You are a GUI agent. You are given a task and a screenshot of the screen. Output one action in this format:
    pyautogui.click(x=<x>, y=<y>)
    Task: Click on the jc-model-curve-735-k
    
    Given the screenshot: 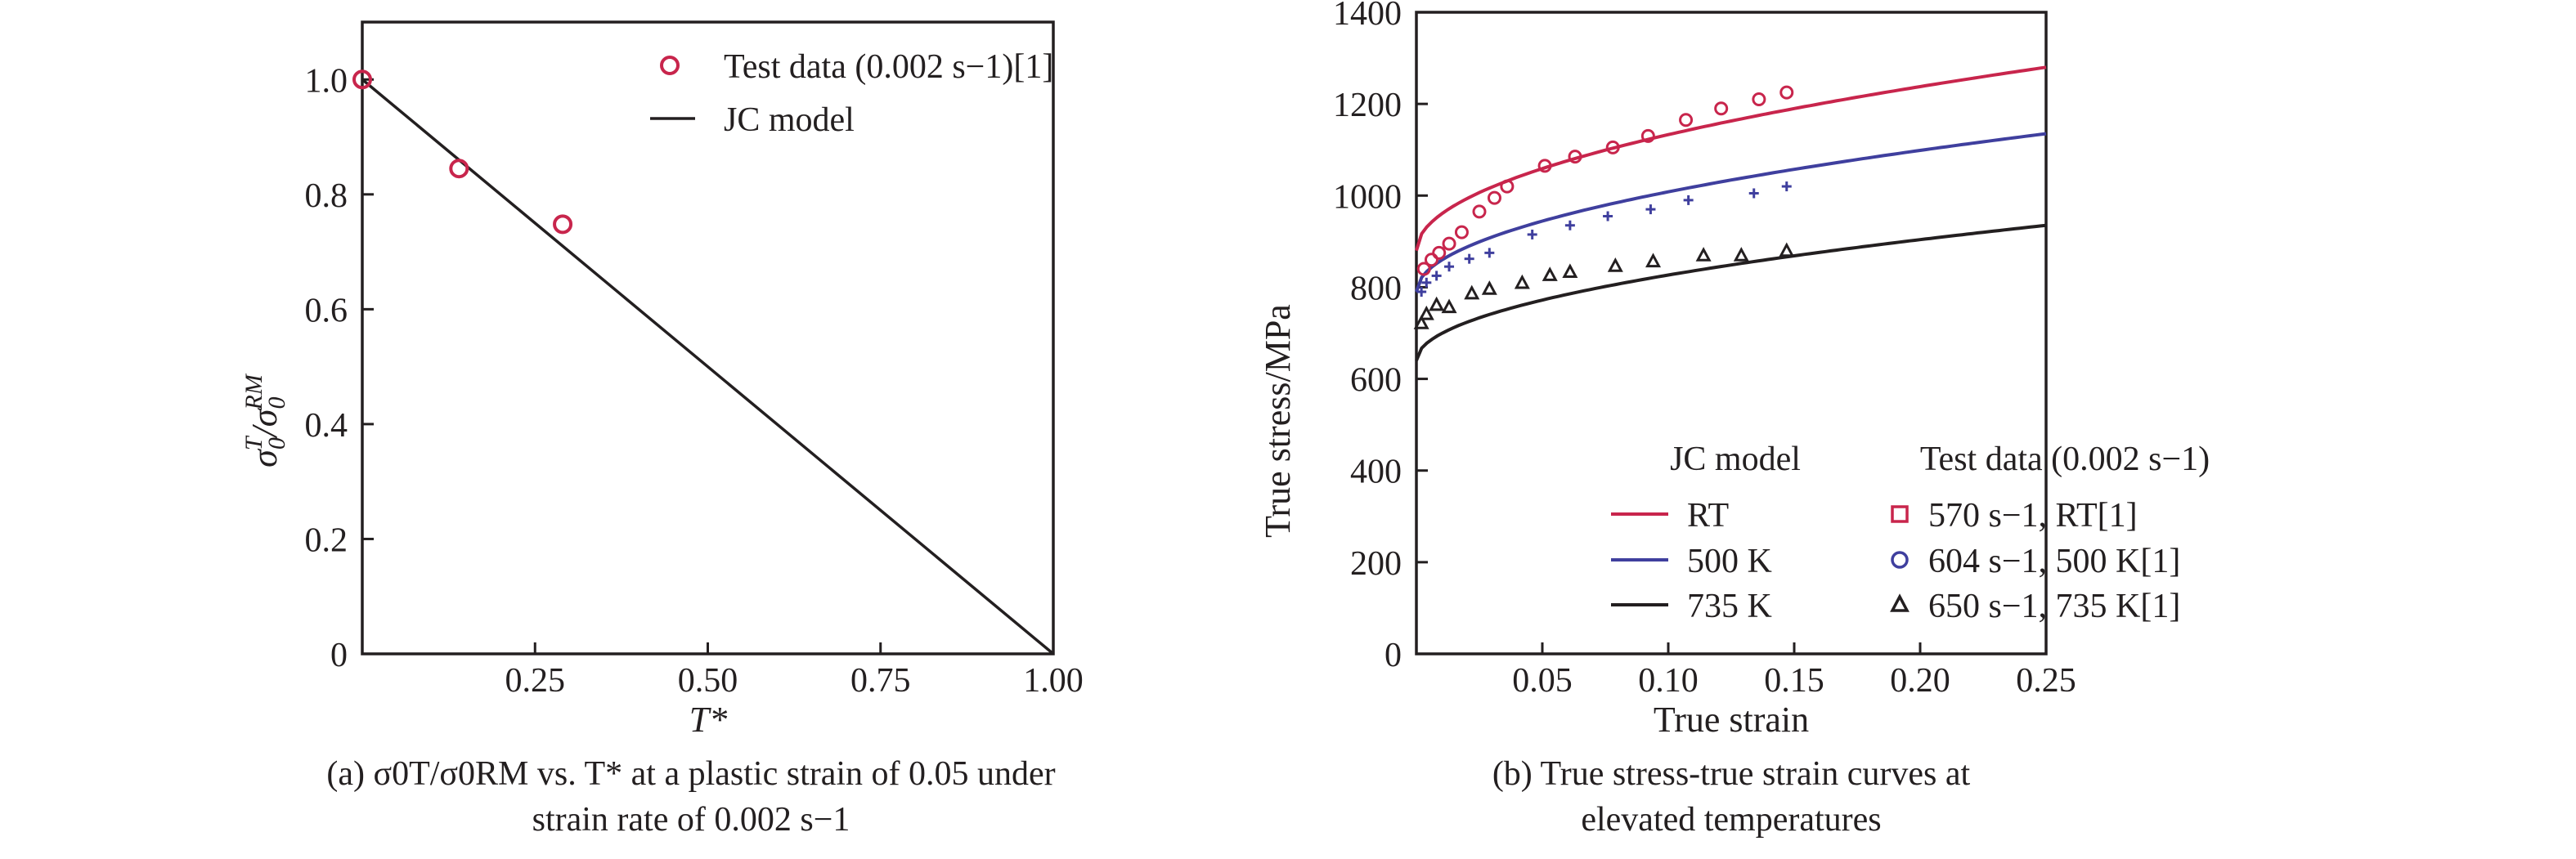 What is the action you would take?
    pyautogui.click(x=1731, y=292)
    